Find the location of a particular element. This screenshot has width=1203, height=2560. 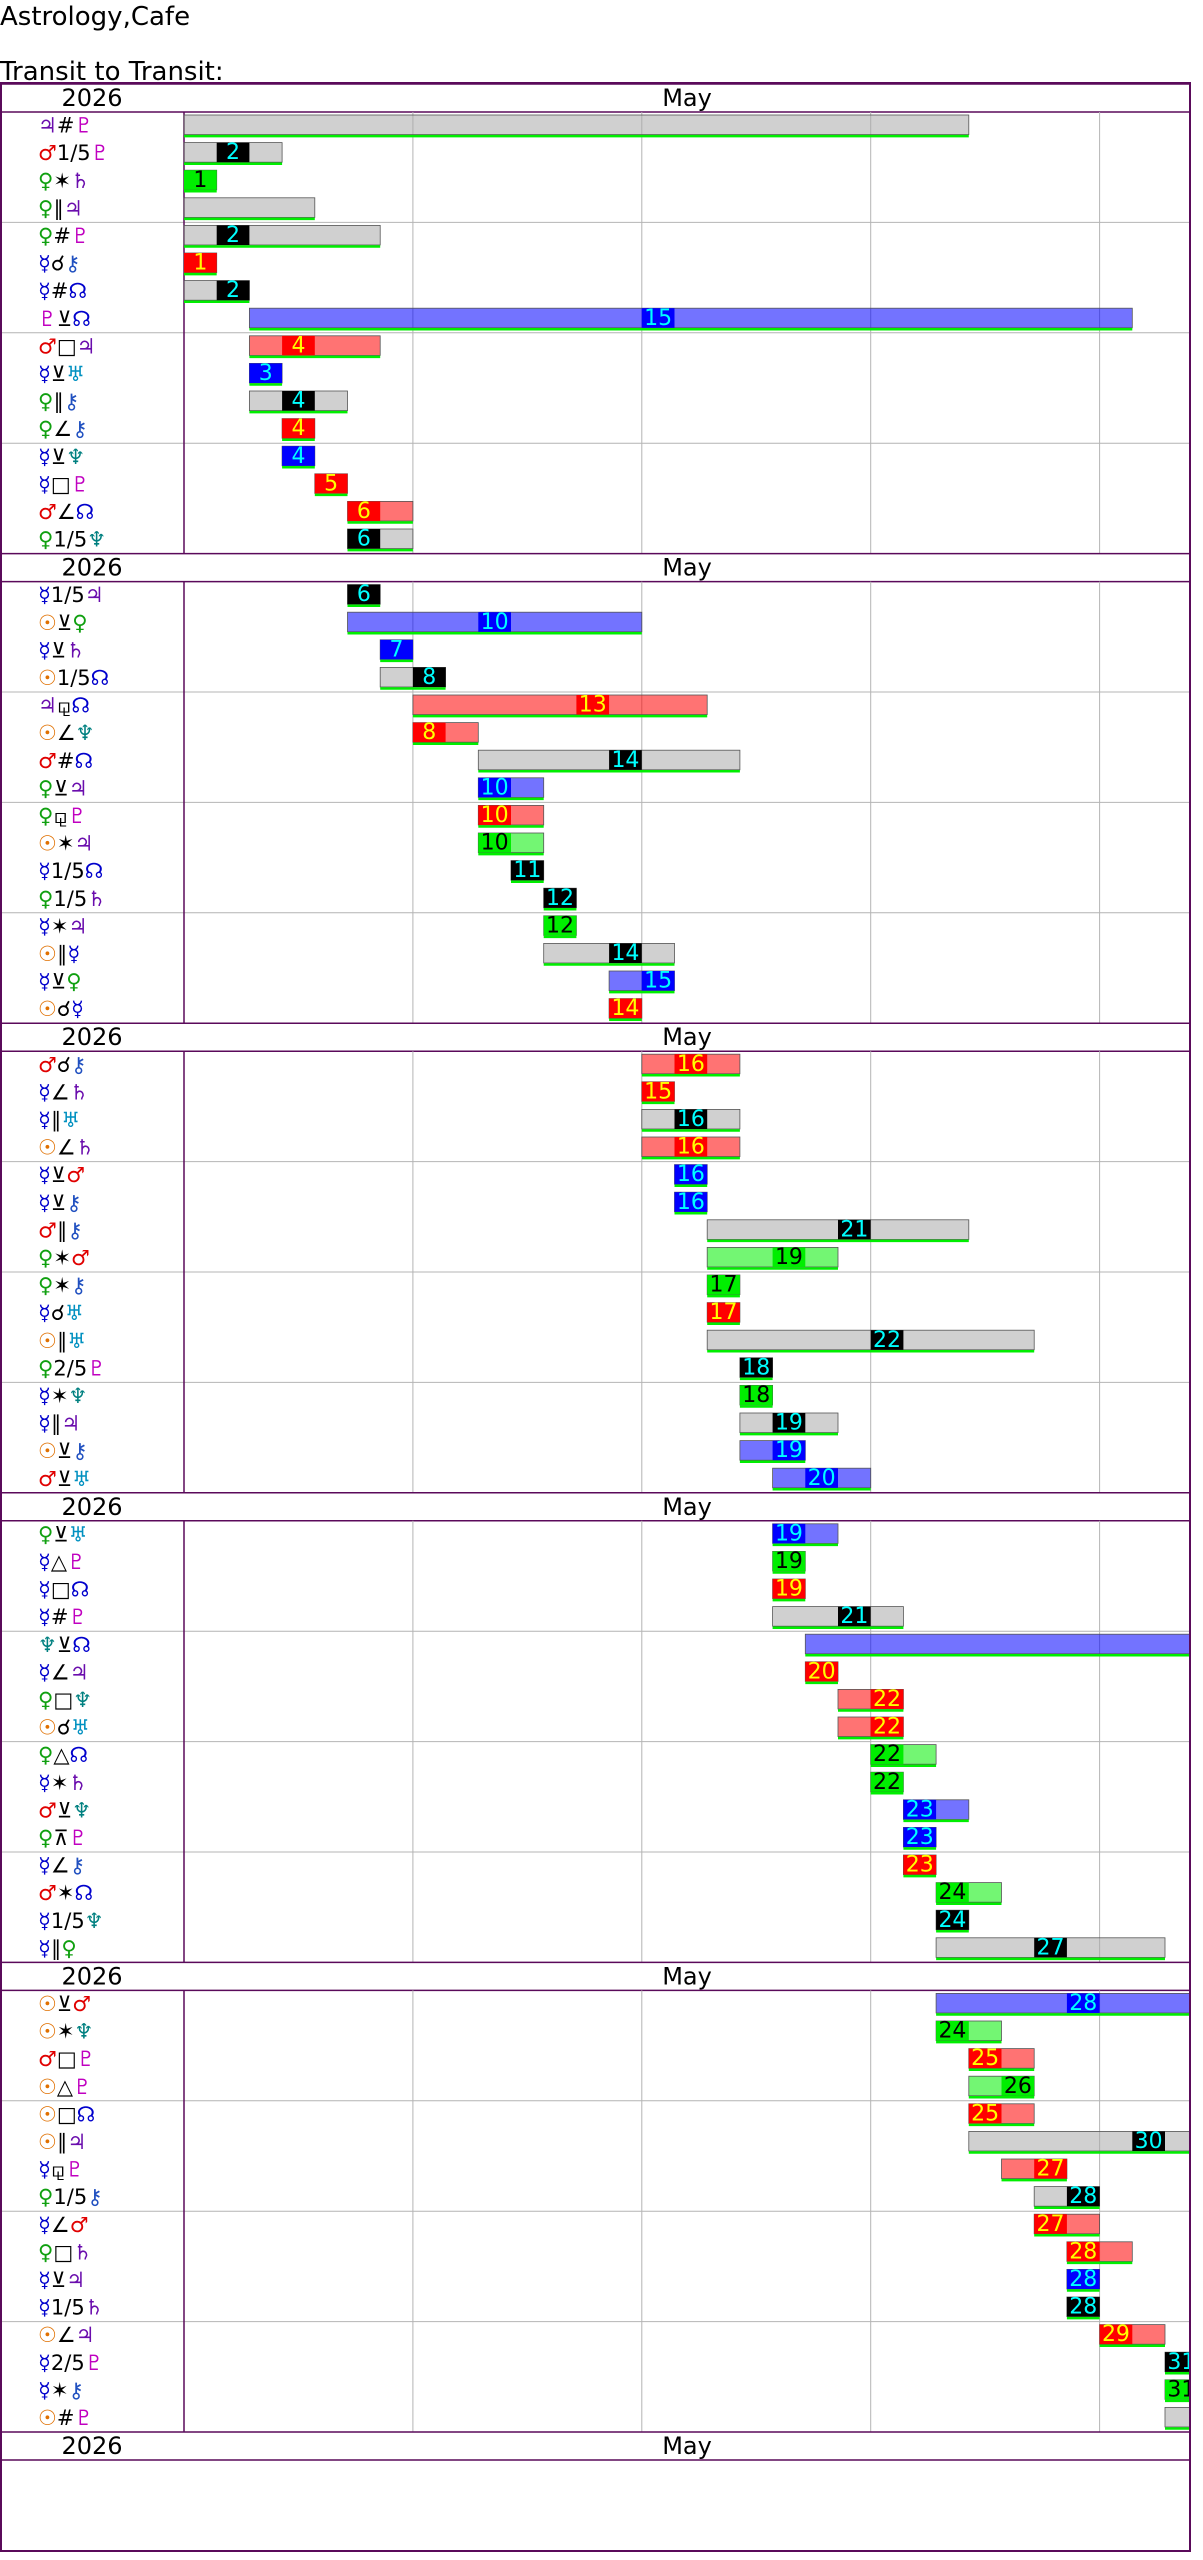

aspect-label: ☉∠♆ is located at coordinates (66, 733).